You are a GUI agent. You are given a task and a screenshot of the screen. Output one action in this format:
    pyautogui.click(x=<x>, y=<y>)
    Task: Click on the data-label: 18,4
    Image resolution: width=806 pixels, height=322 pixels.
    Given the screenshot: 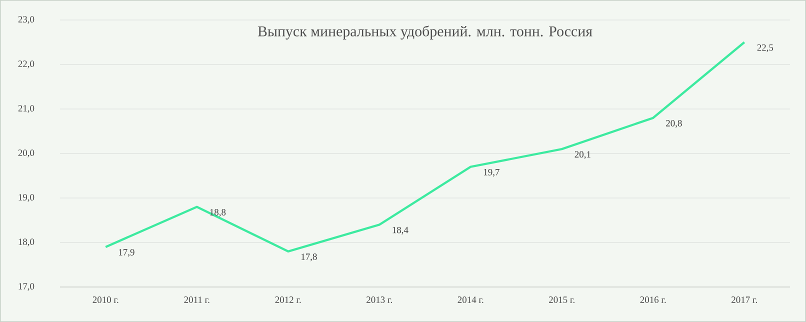 What is the action you would take?
    pyautogui.click(x=400, y=230)
    